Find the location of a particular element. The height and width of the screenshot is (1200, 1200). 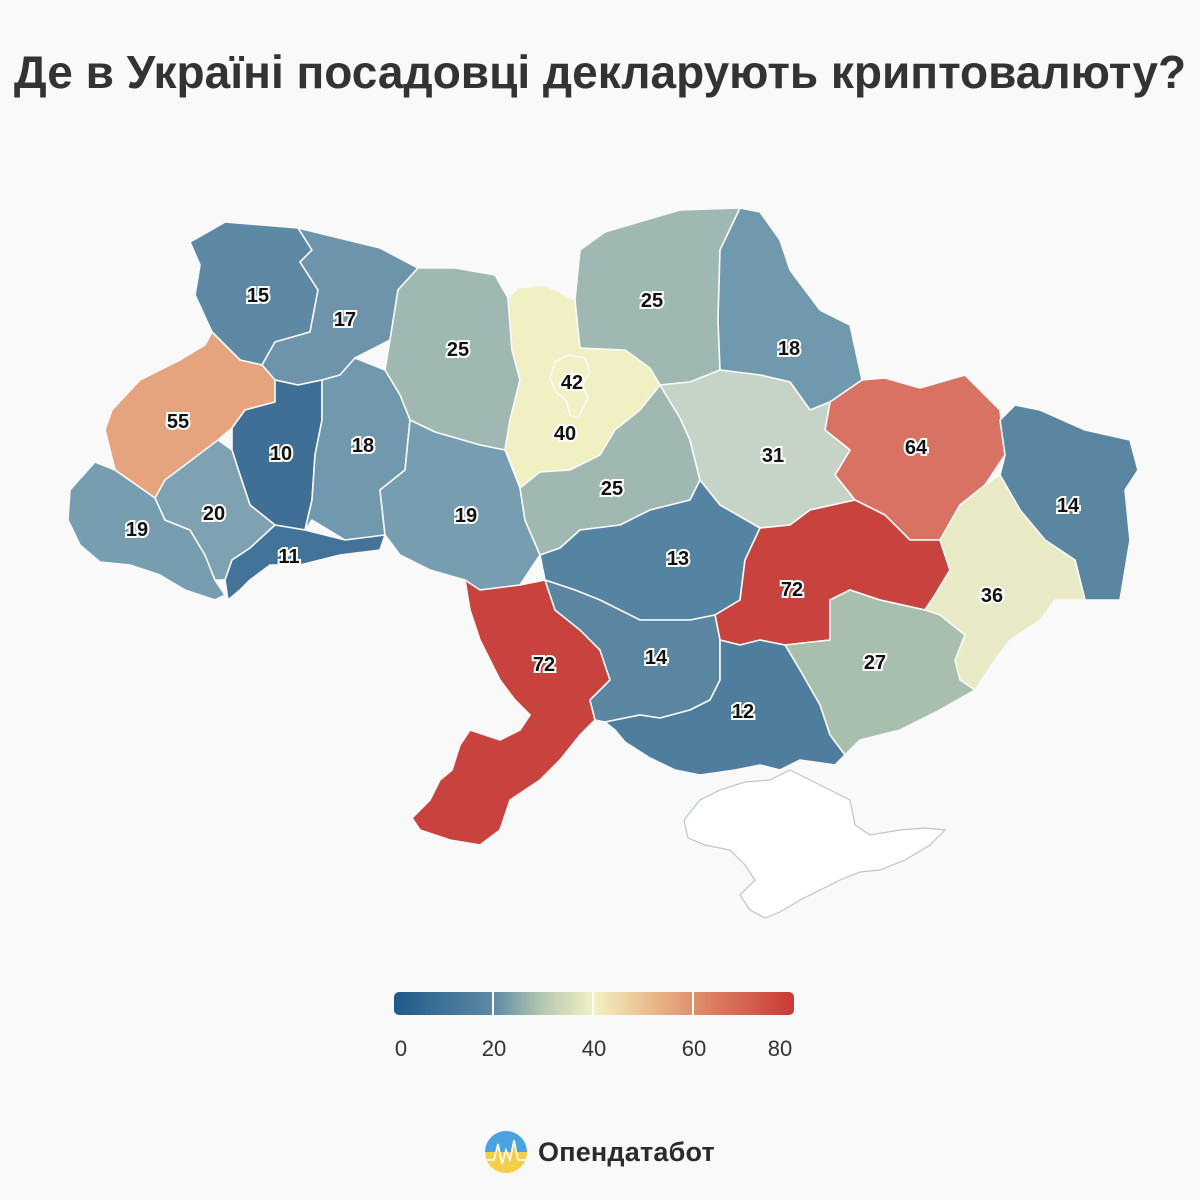

label-luhansk: 14 is located at coordinates (1068, 506).